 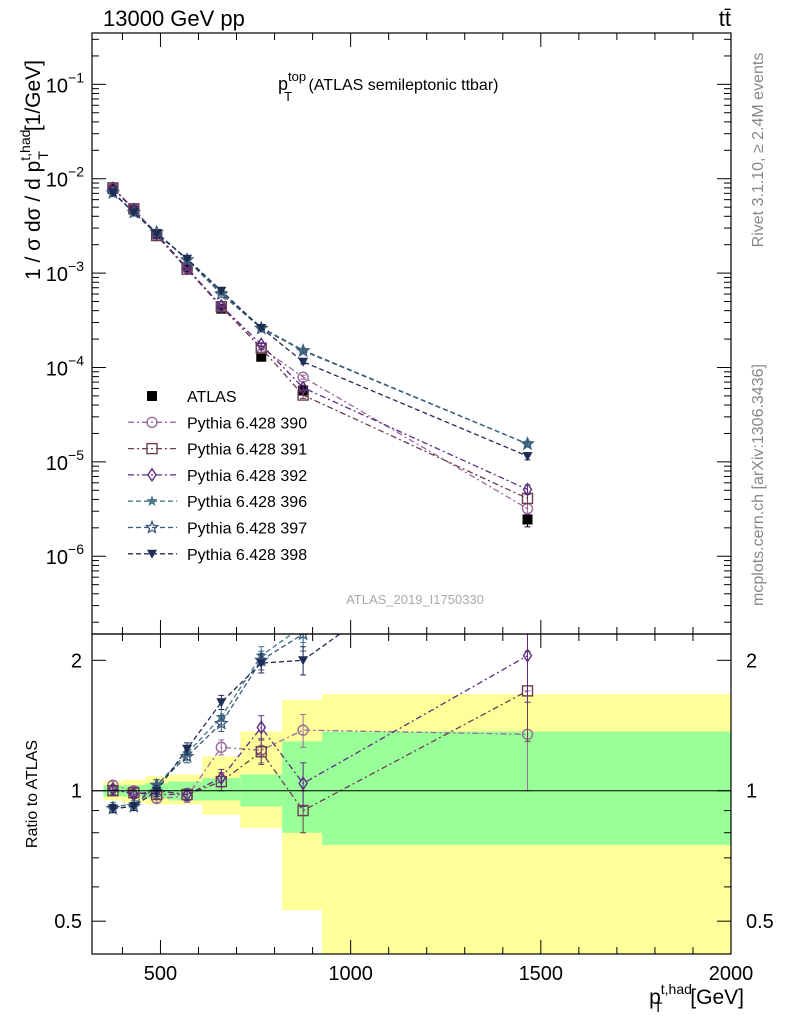 What do you see at coordinates (541, 974) in the screenshot?
I see `x-tick-label: 1500` at bounding box center [541, 974].